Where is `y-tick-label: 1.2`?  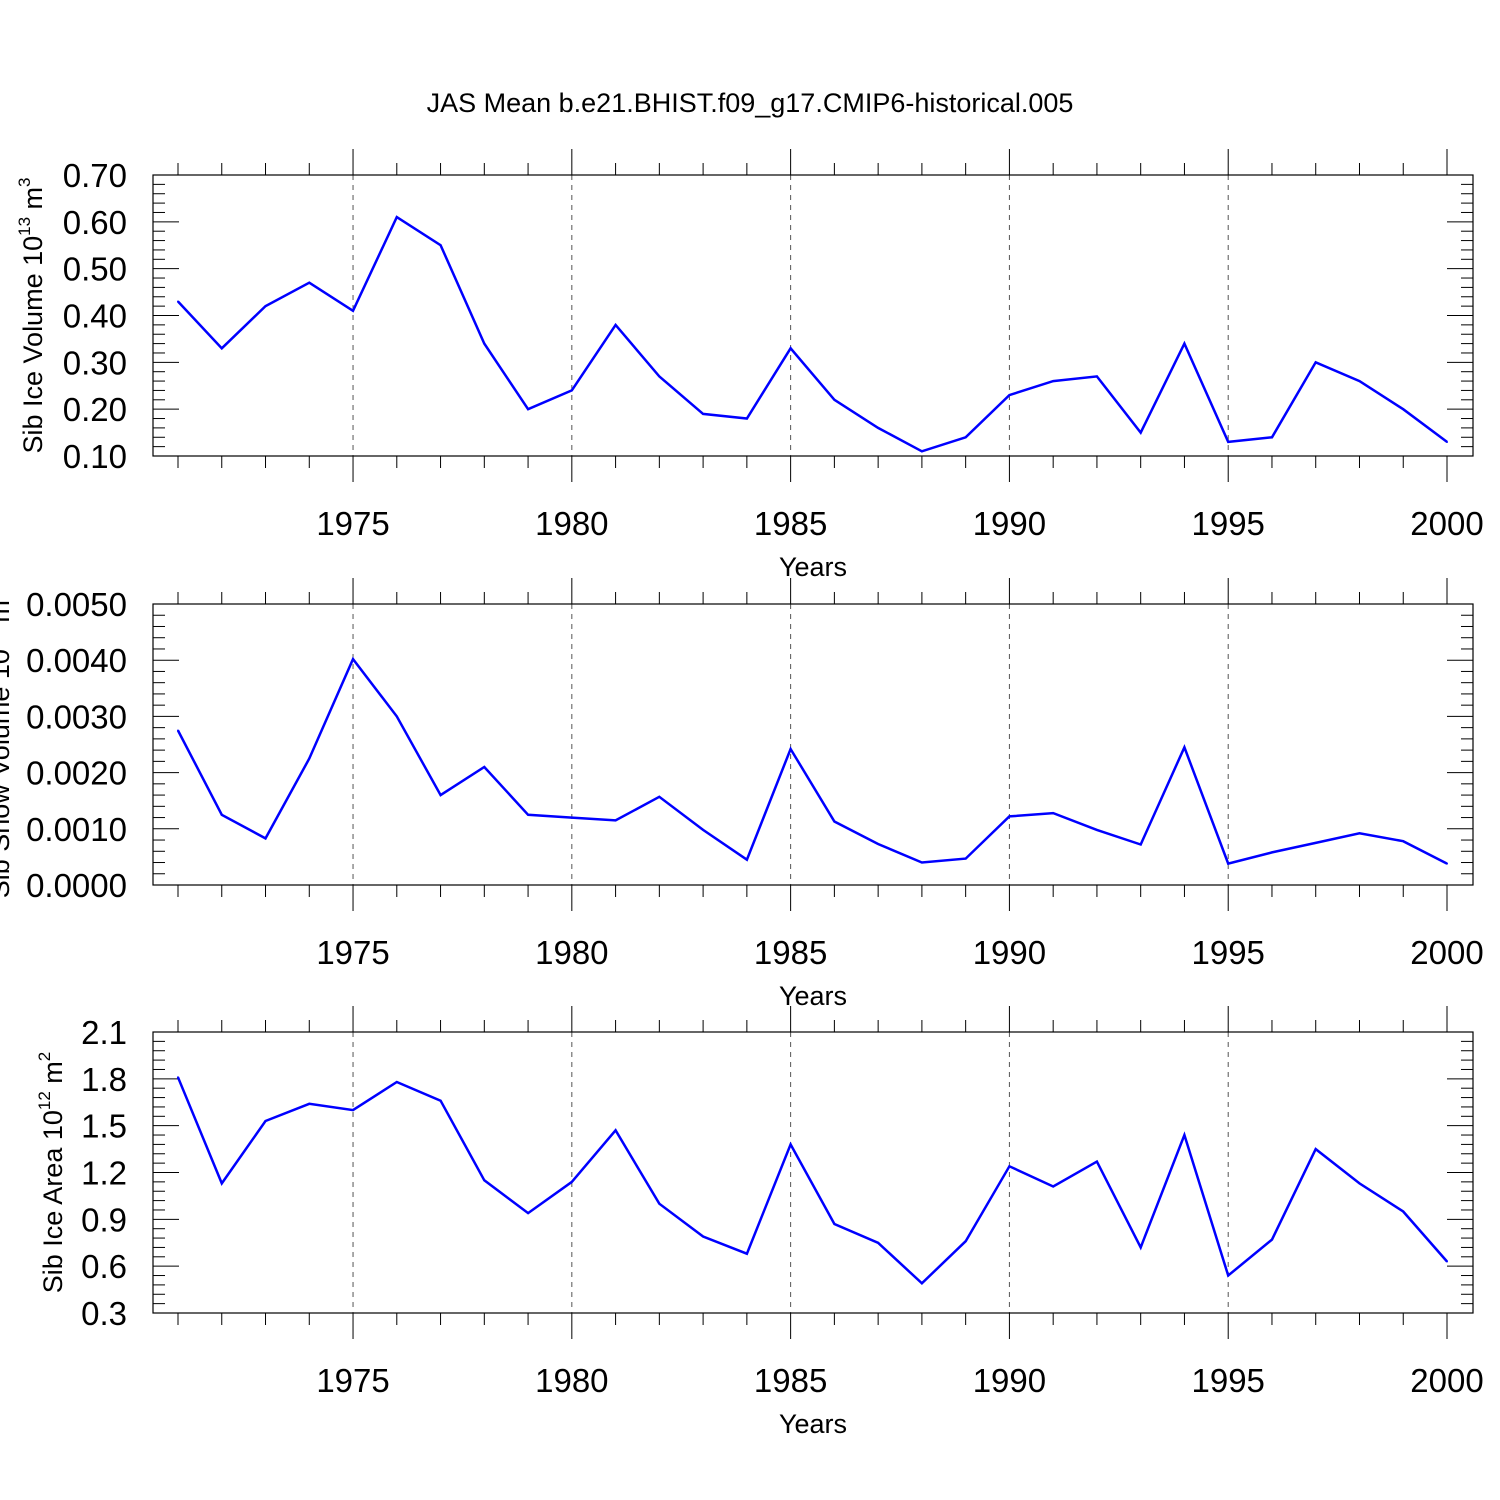 y-tick-label: 1.2 is located at coordinates (104, 1173).